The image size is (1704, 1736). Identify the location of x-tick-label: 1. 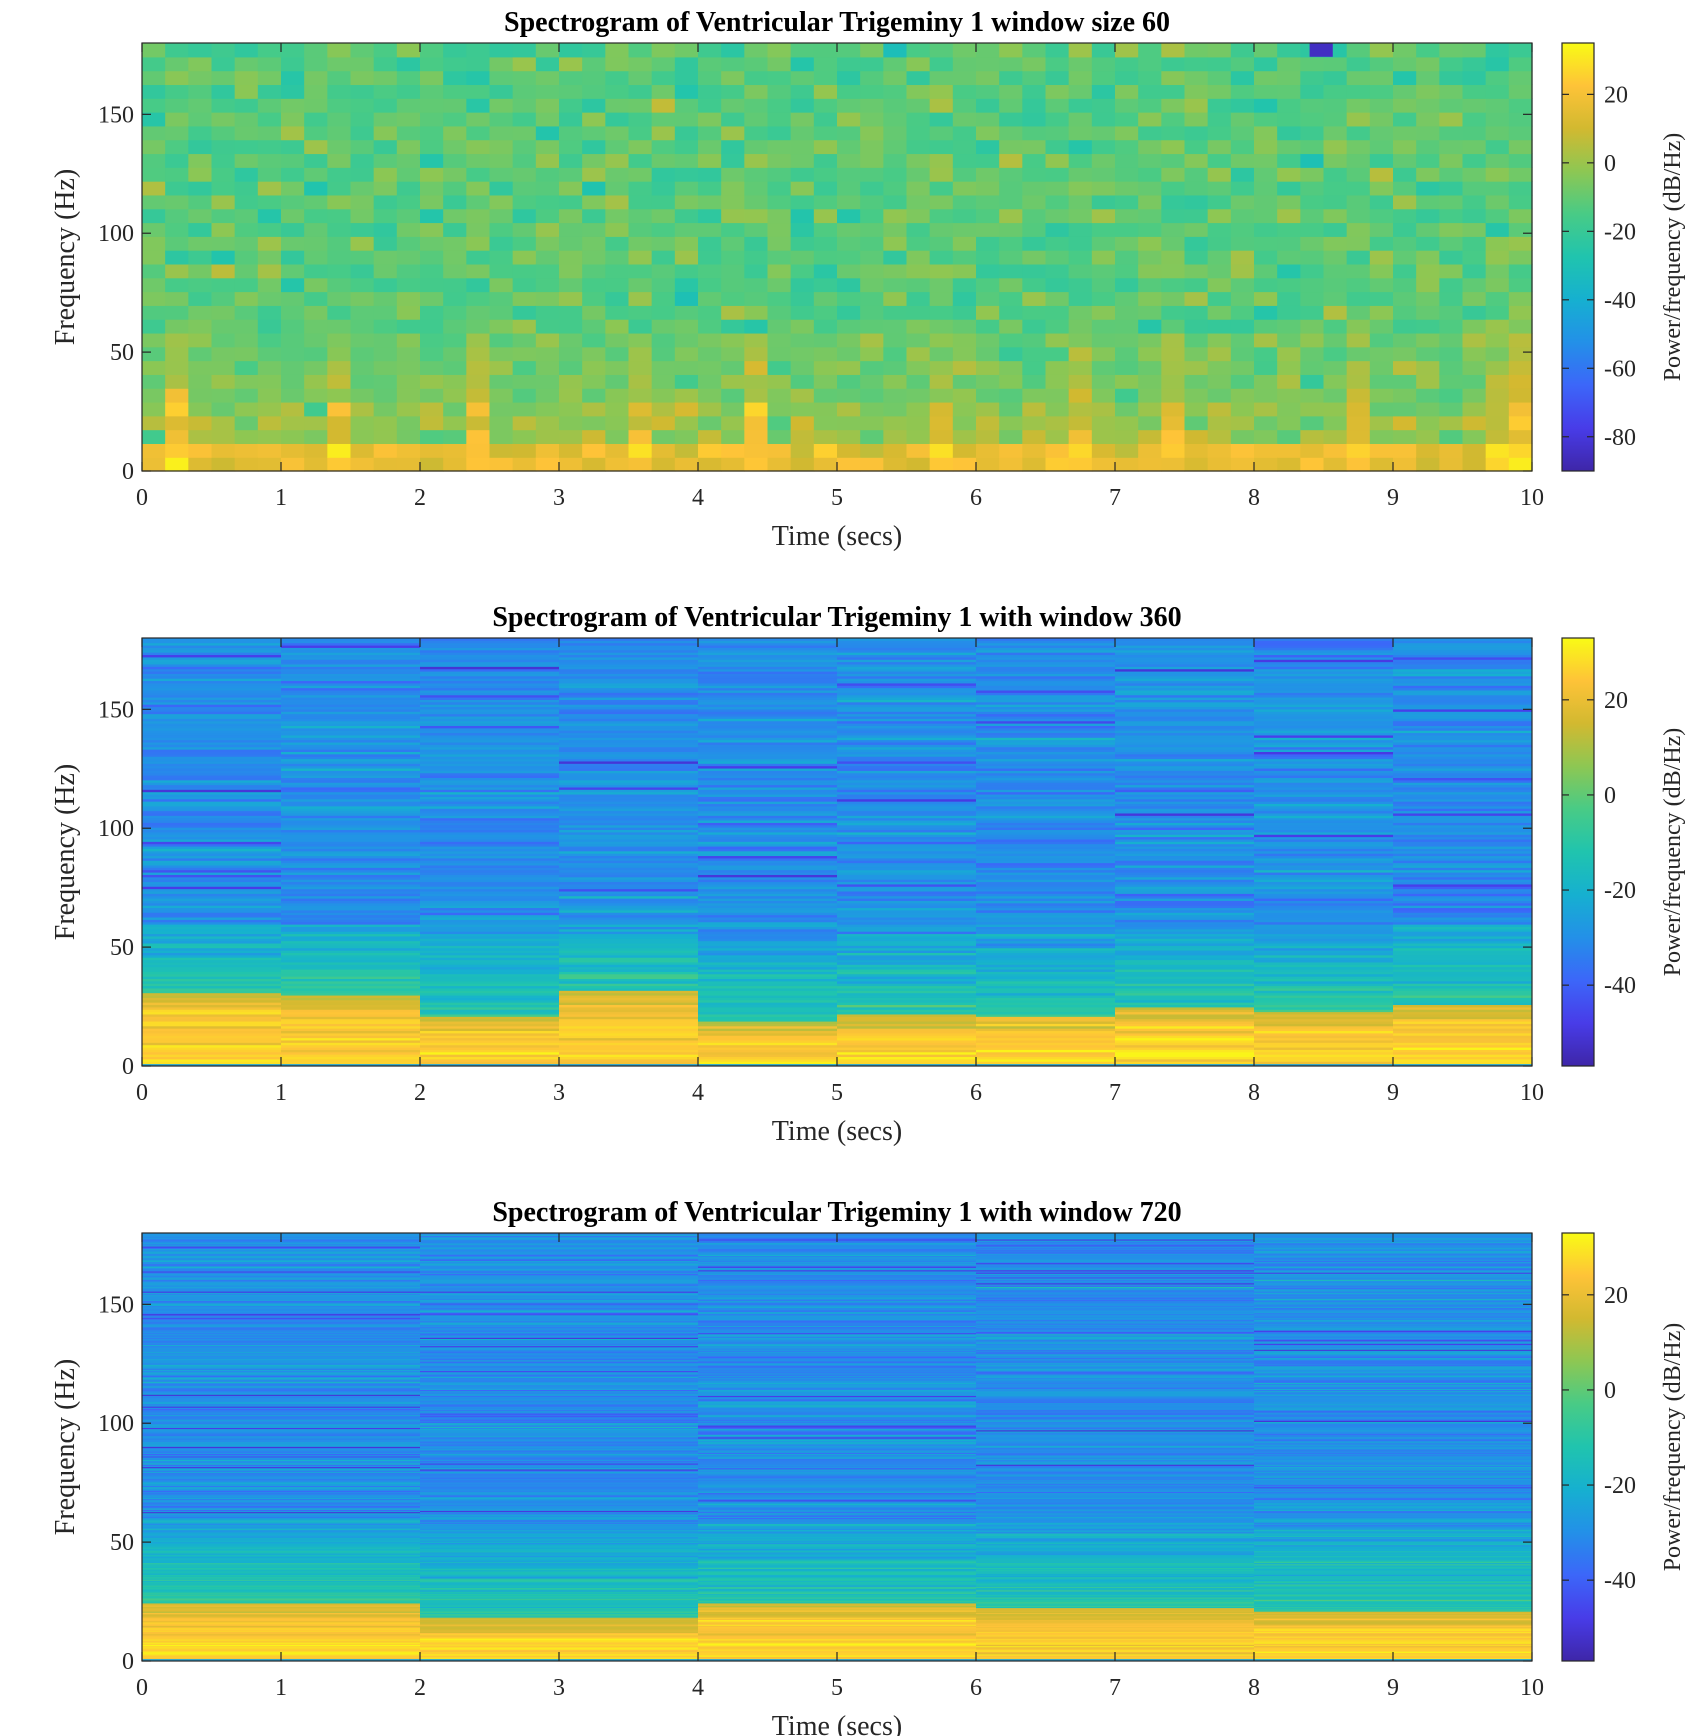
(281, 1093).